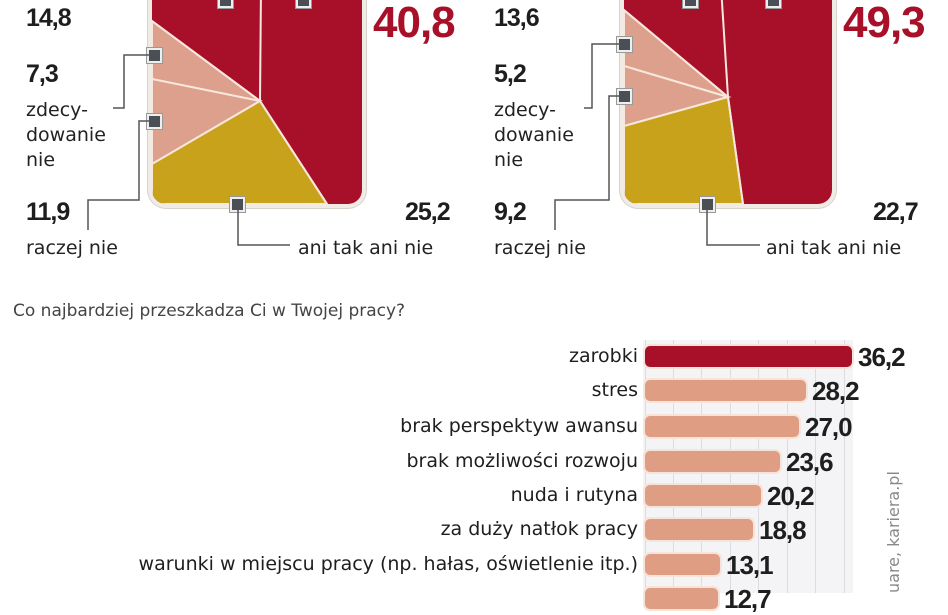 The width and height of the screenshot is (948, 615). What do you see at coordinates (48, 212) in the screenshot?
I see `left-value-raczej-nie: 11,9` at bounding box center [48, 212].